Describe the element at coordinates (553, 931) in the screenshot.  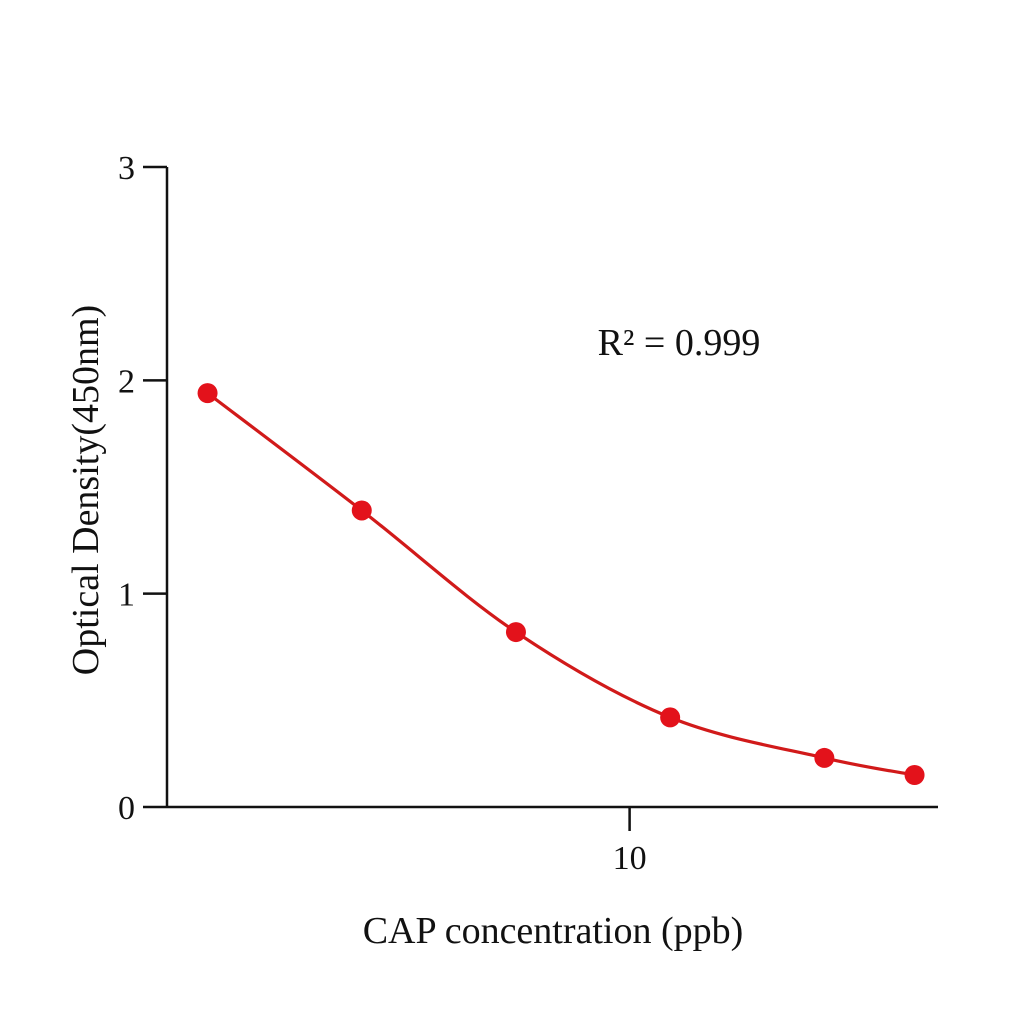
I see `x-axis-title: CAP concentration (ppb)` at that location.